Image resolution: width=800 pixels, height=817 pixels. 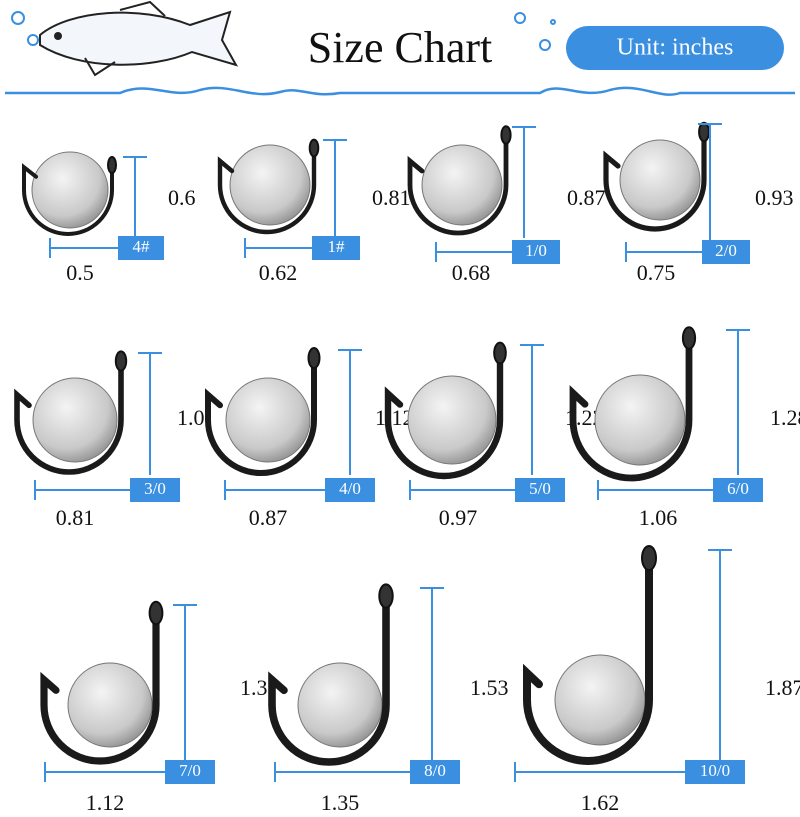 What do you see at coordinates (80, 272) in the screenshot?
I see `width-label: 0.5` at bounding box center [80, 272].